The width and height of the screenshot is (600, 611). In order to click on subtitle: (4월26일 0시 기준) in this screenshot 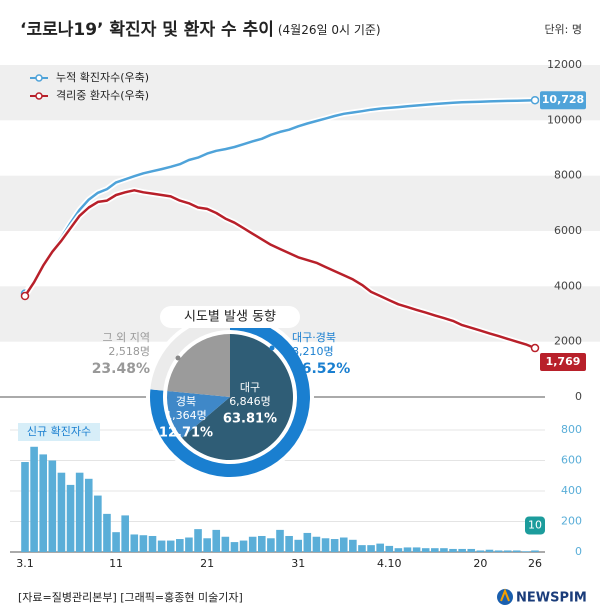, I will do `click(329, 30)`.